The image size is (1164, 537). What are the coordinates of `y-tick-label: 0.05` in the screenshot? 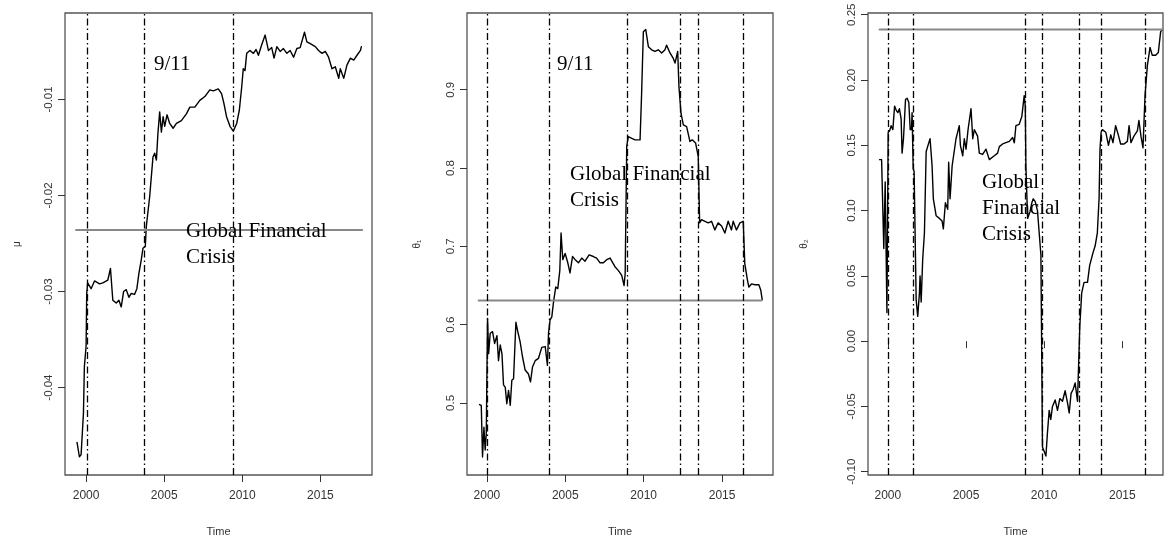 It's located at (851, 276).